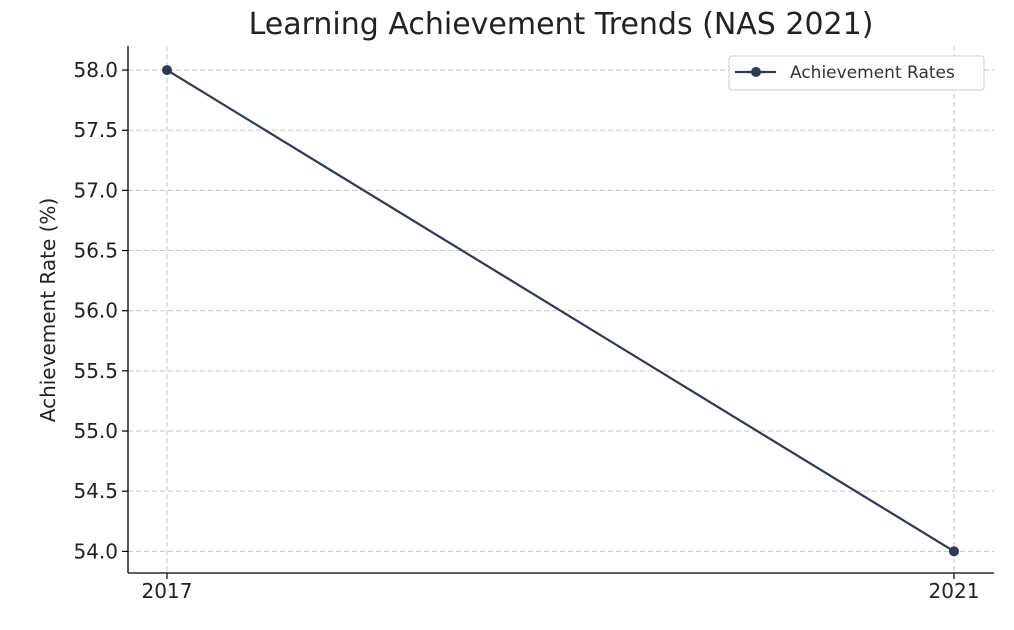 The height and width of the screenshot is (630, 1014). I want to click on legend-box, so click(856, 73).